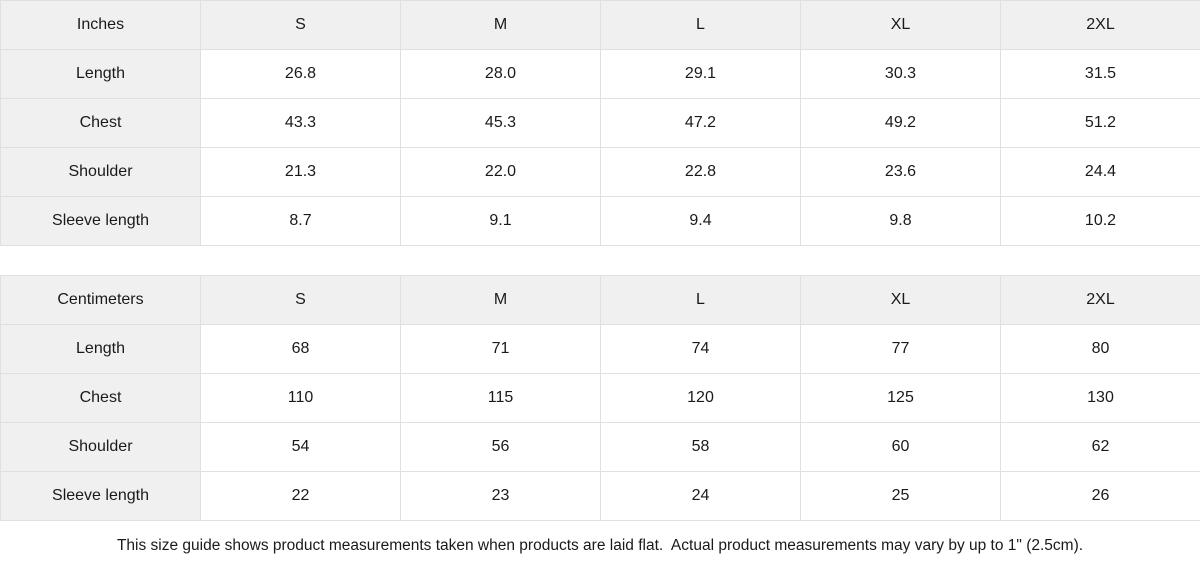  I want to click on value-cell: 110, so click(300, 398).